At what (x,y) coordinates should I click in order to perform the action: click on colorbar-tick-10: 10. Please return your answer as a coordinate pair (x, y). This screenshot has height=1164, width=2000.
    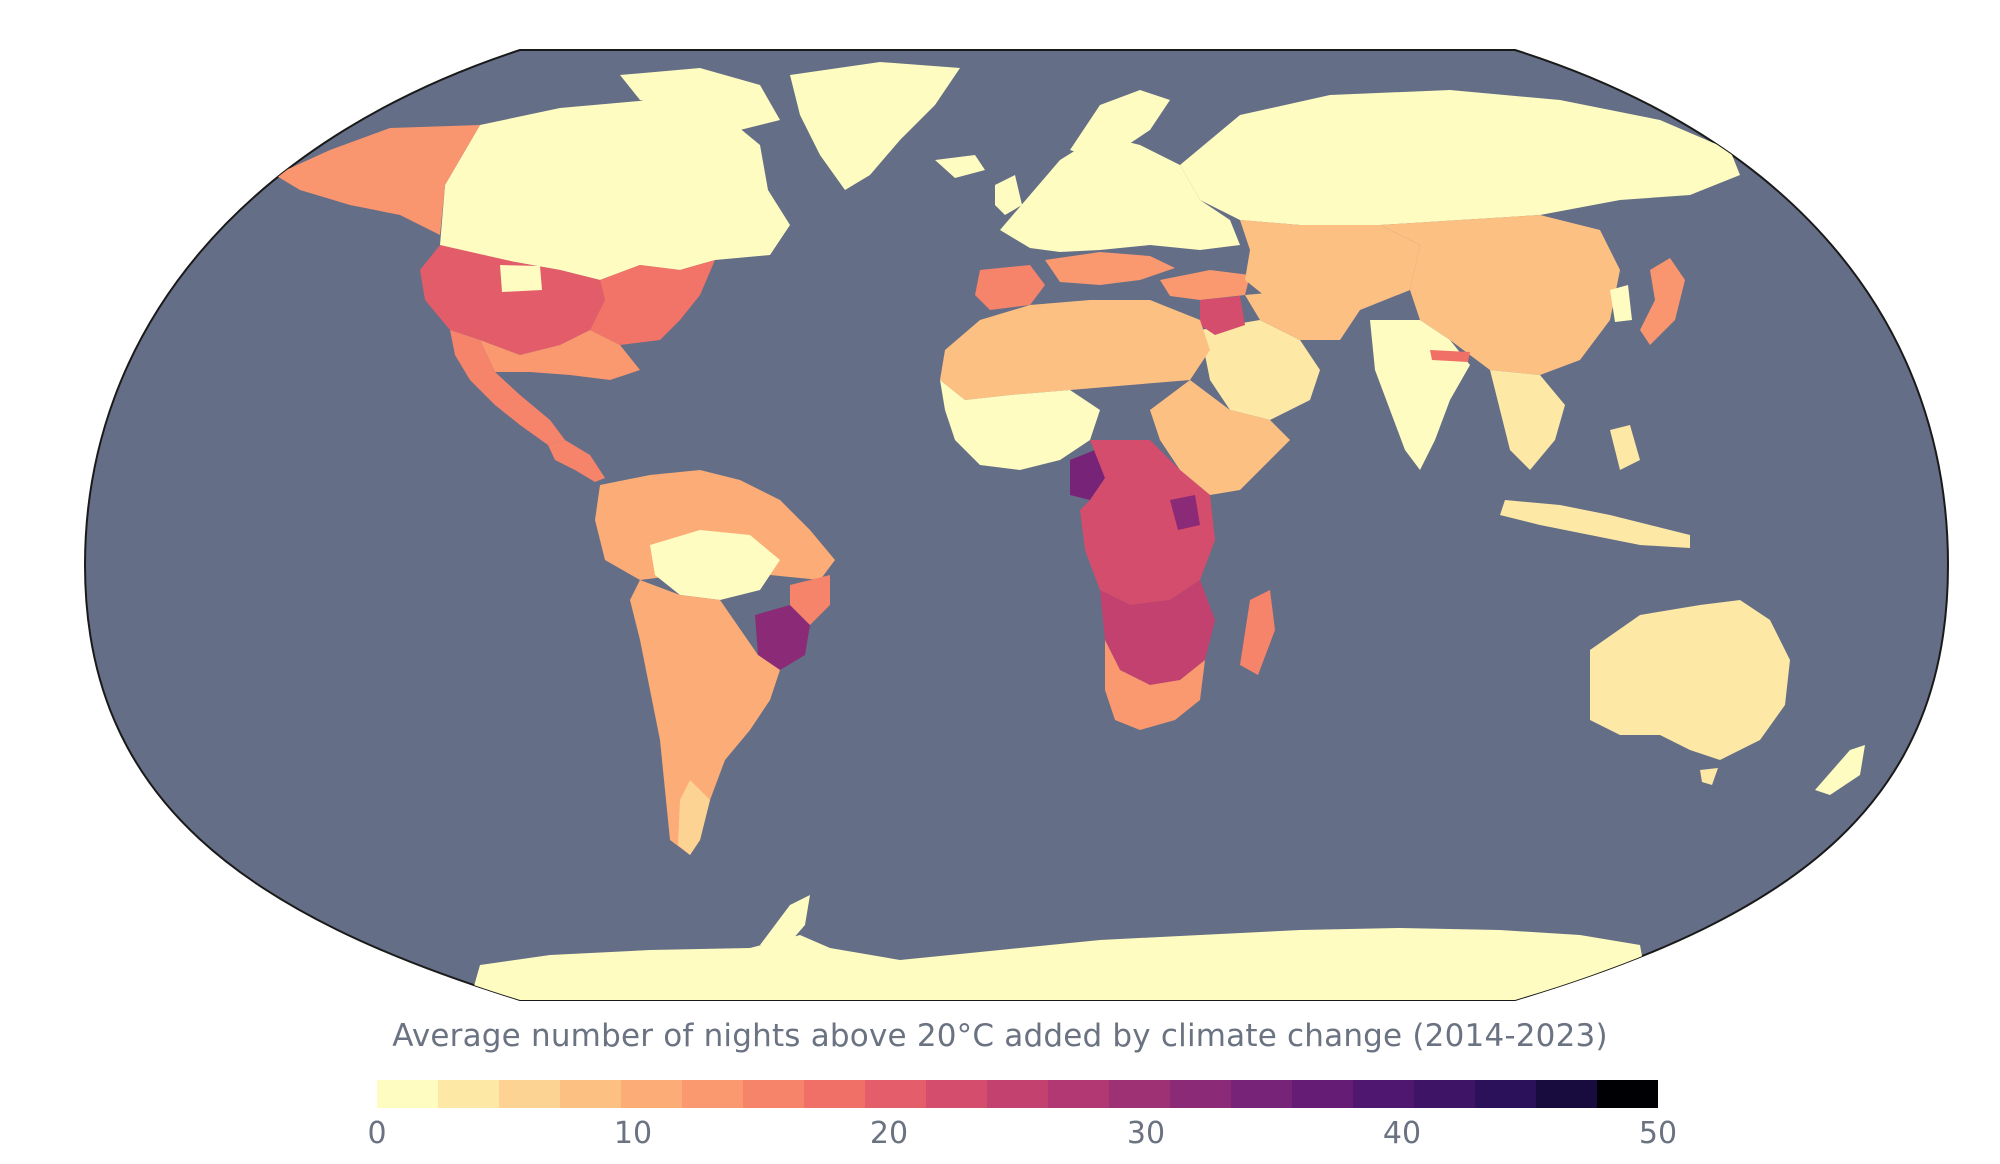
    Looking at the image, I should click on (633, 1133).